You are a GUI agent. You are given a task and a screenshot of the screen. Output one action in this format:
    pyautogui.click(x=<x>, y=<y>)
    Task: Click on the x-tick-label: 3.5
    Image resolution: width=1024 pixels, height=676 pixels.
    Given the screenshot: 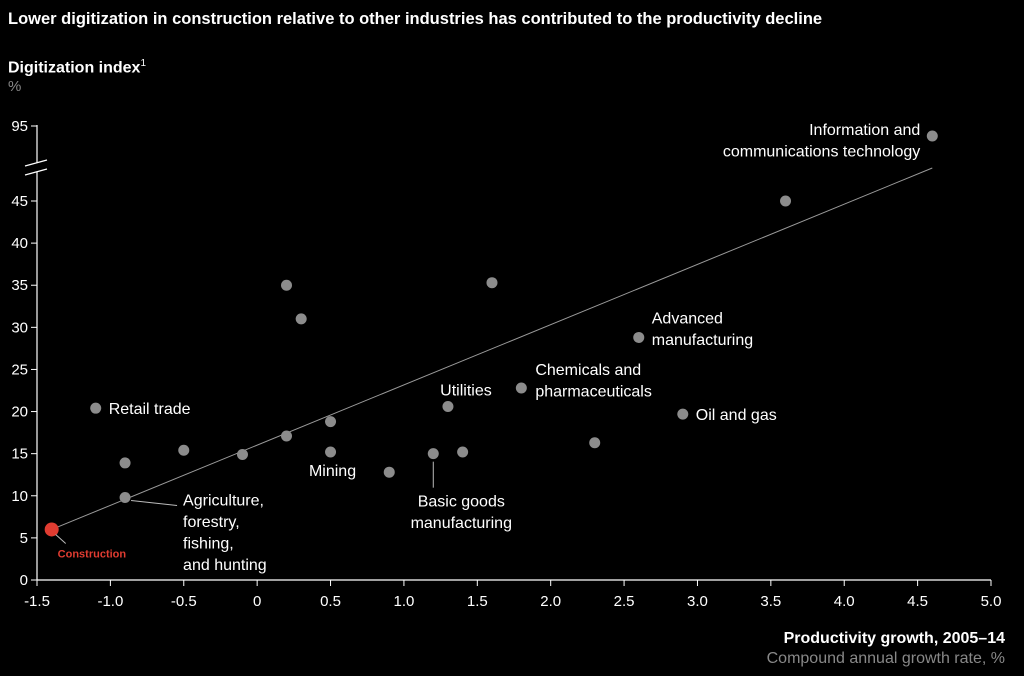 What is the action you would take?
    pyautogui.click(x=770, y=601)
    